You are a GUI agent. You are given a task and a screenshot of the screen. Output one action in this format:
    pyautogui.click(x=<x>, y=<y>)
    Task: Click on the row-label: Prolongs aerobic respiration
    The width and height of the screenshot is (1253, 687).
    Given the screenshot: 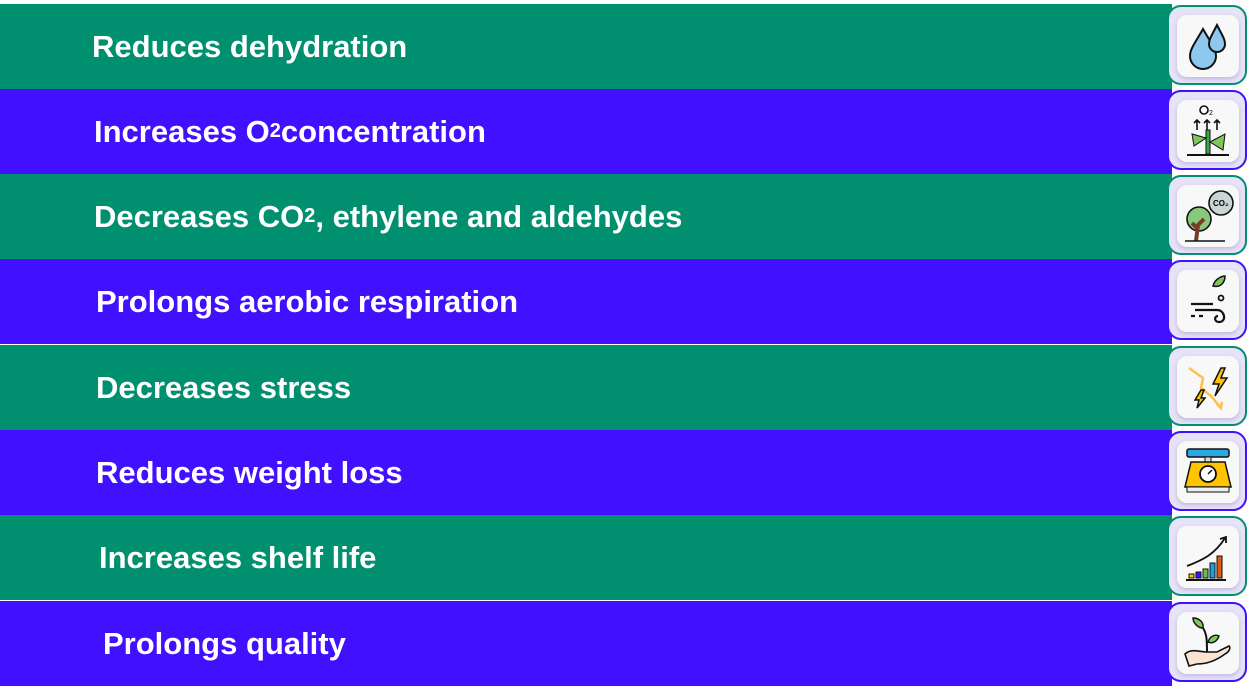 What is the action you would take?
    pyautogui.click(x=307, y=301)
    